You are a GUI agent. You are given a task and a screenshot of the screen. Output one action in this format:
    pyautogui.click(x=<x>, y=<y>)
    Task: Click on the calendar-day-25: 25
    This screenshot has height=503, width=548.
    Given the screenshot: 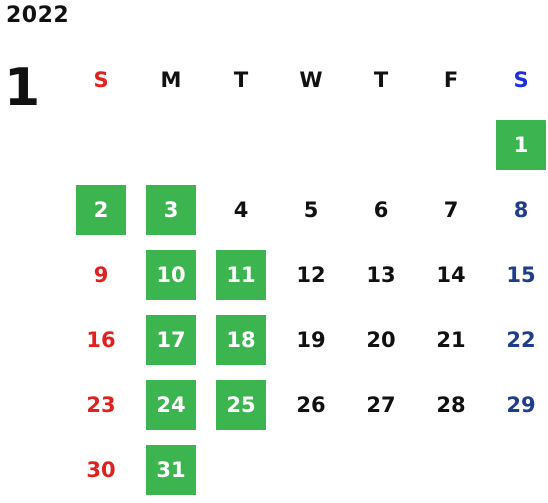 What is the action you would take?
    pyautogui.click(x=241, y=405)
    